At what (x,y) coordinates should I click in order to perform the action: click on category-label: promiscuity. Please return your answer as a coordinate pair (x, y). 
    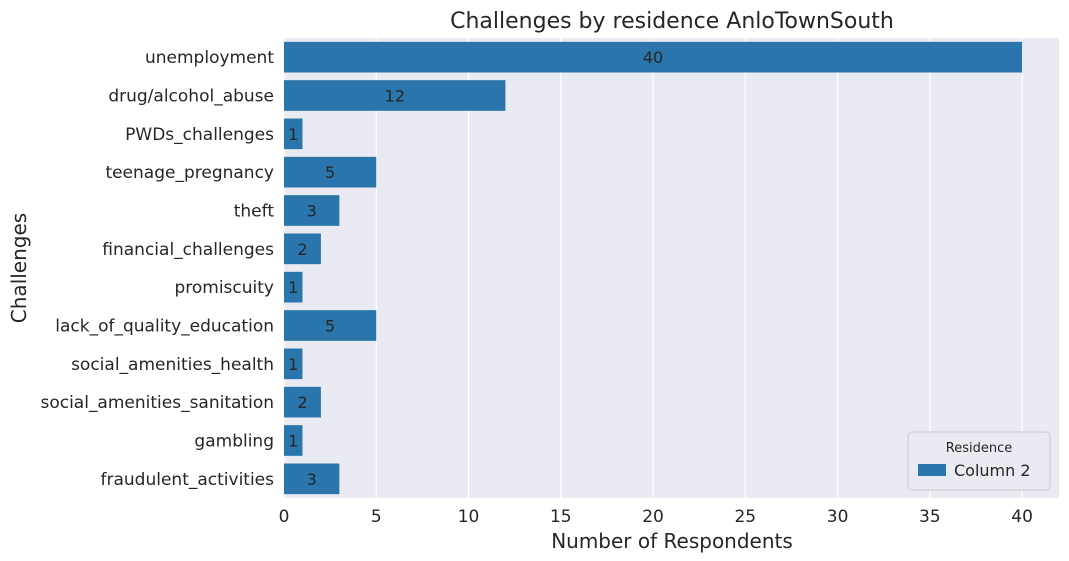
    Looking at the image, I should click on (224, 288).